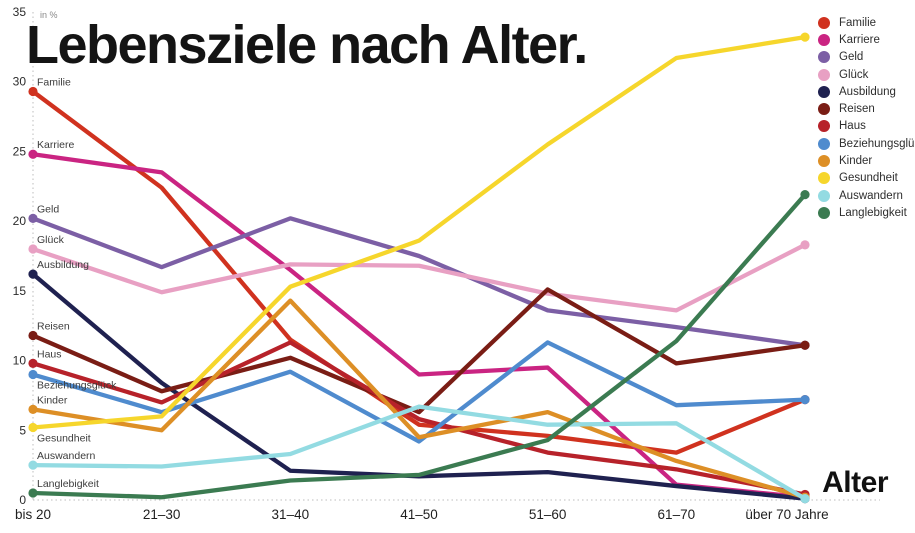 Image resolution: width=915 pixels, height=533 pixels. What do you see at coordinates (851, 57) in the screenshot?
I see `legend-label: Geld` at bounding box center [851, 57].